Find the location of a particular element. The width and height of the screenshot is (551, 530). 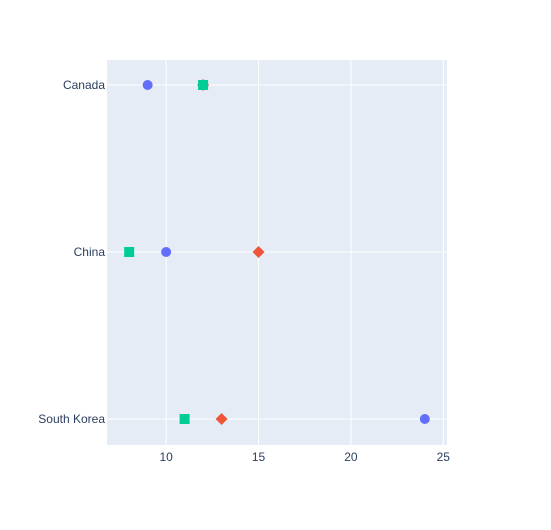

x-tick-label-15: 15 is located at coordinates (259, 457).